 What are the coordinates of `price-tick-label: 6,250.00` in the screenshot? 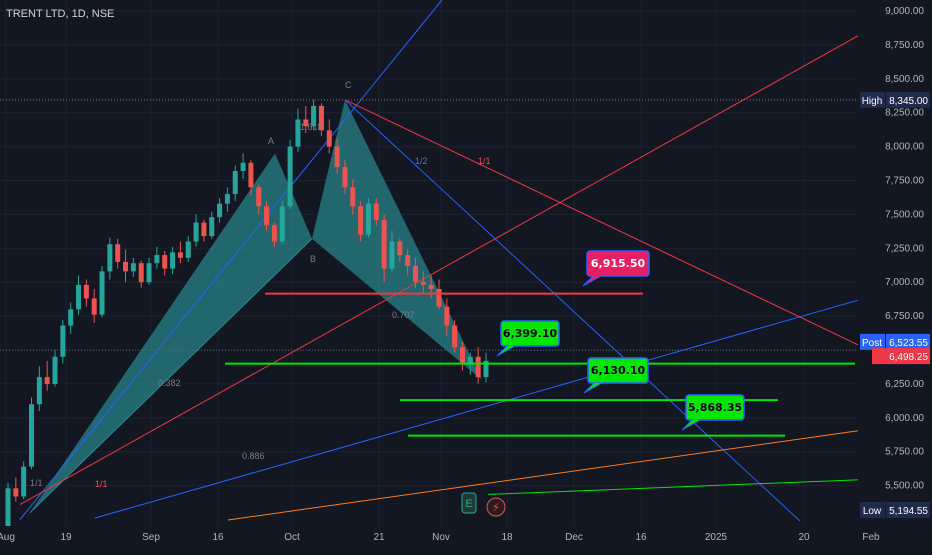 It's located at (904, 384).